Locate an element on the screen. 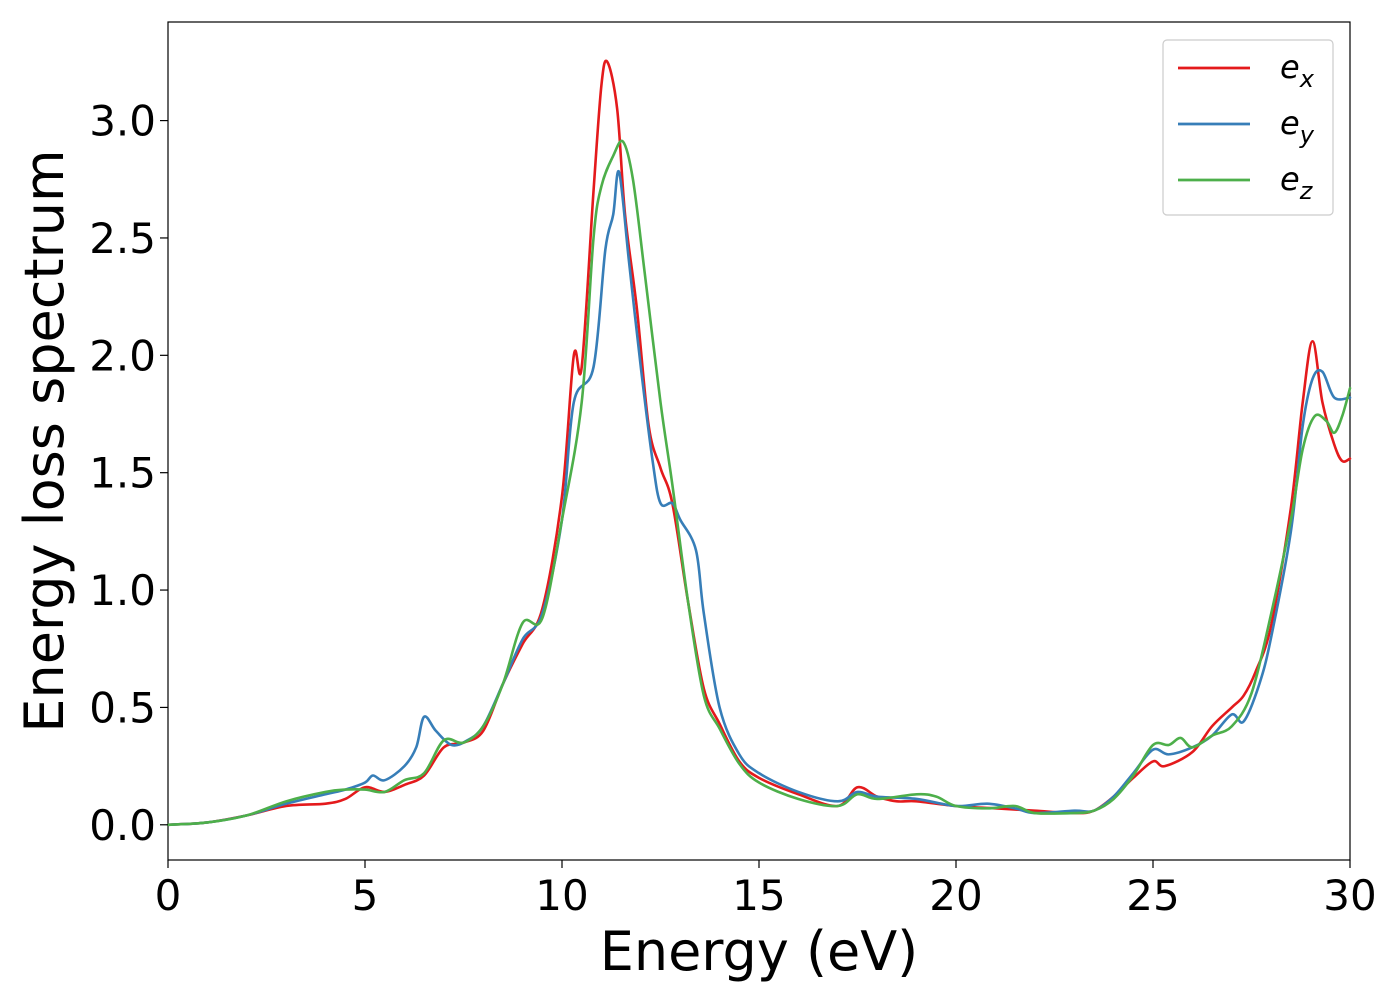  x-tick-label: 15 is located at coordinates (758, 895).